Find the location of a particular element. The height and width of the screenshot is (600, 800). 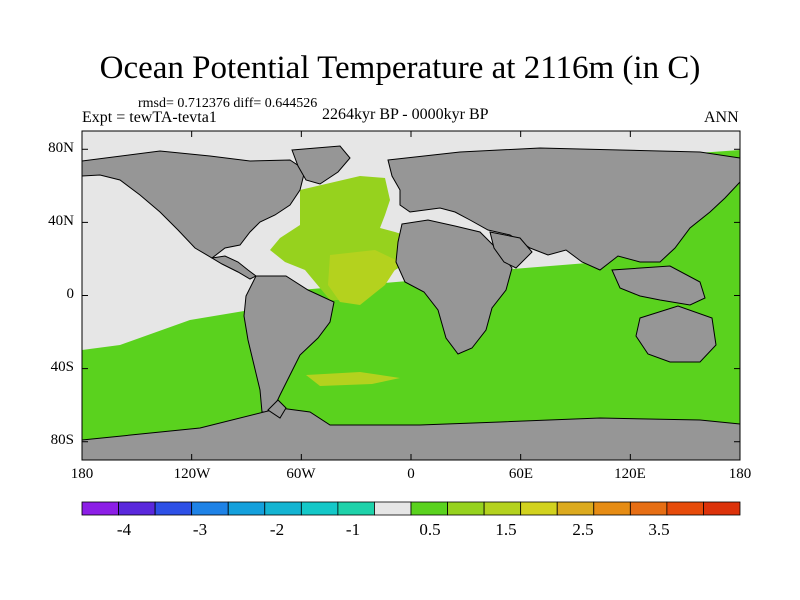

land-antarctic-peninsula is located at coordinates (277, 409).